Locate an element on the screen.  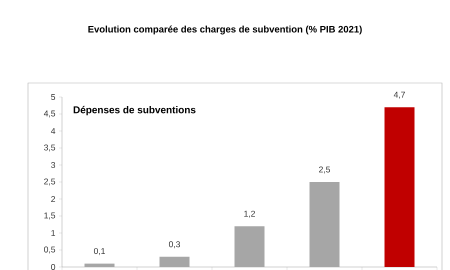
y-tick-label: 4 is located at coordinates (53, 131).